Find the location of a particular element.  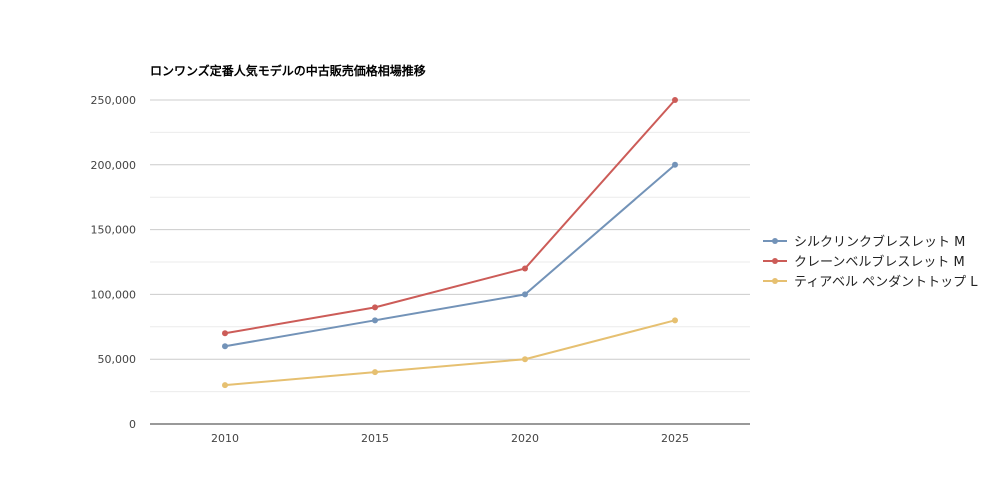

legend-item: シルクリンクブレスレット M is located at coordinates (864, 242).